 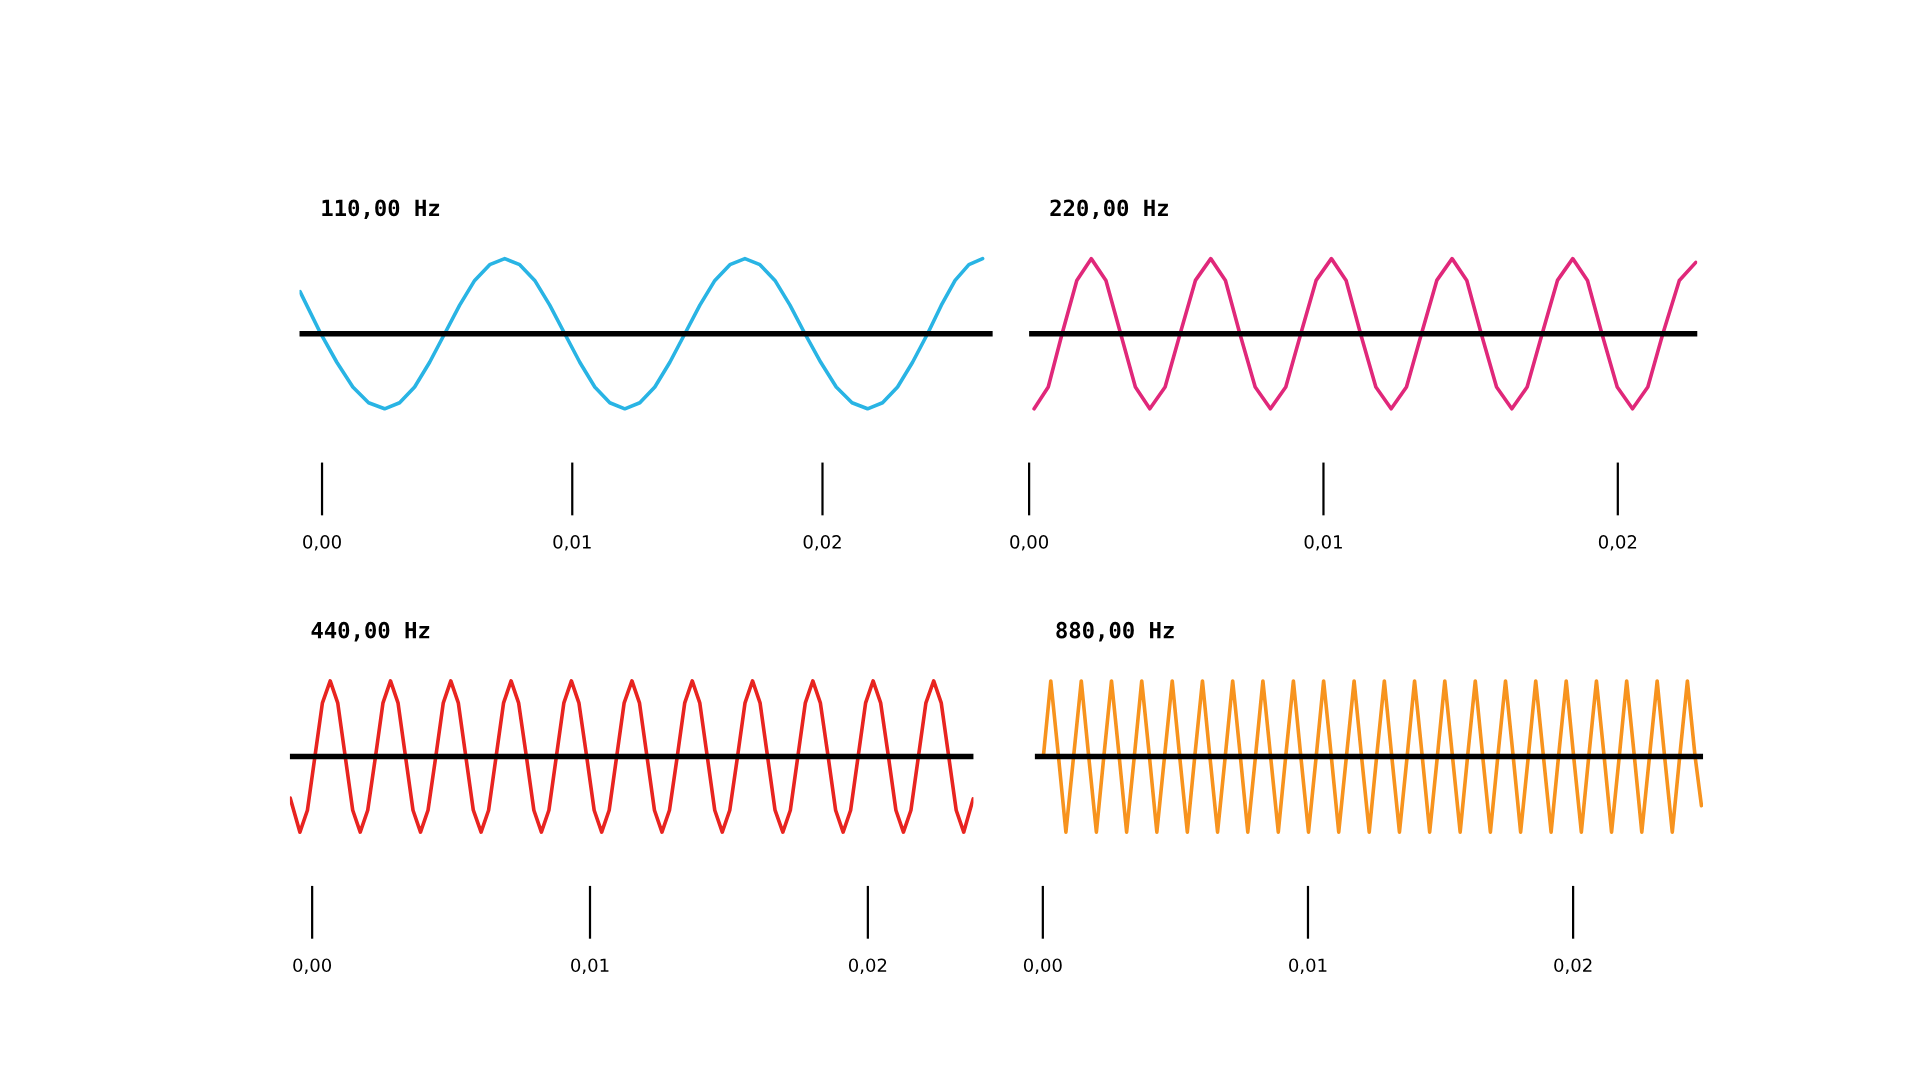 I want to click on chart-title: 110,00 Hz, so click(x=381, y=209).